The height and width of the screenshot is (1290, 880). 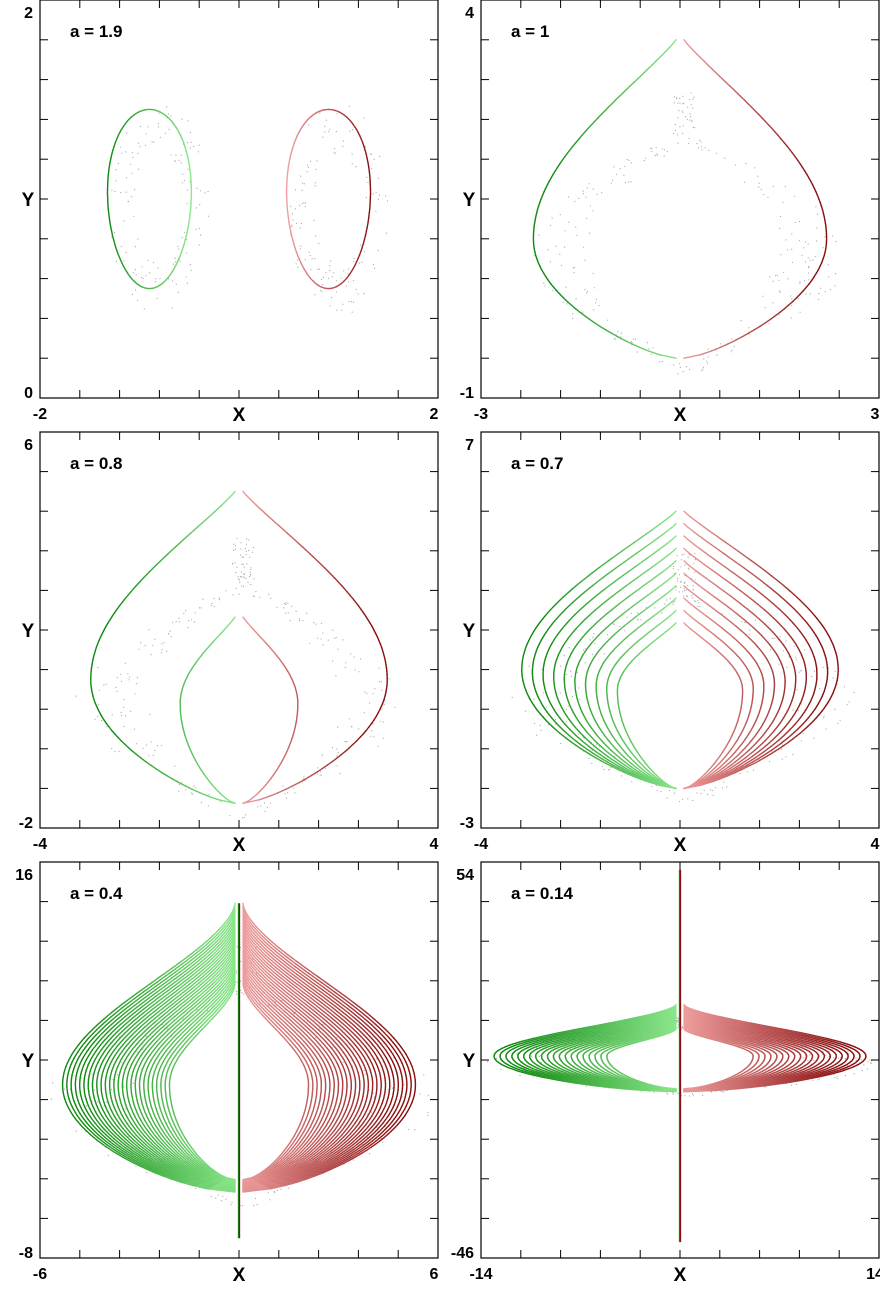 What do you see at coordinates (250, 209) in the screenshot?
I see `noise-cloud` at bounding box center [250, 209].